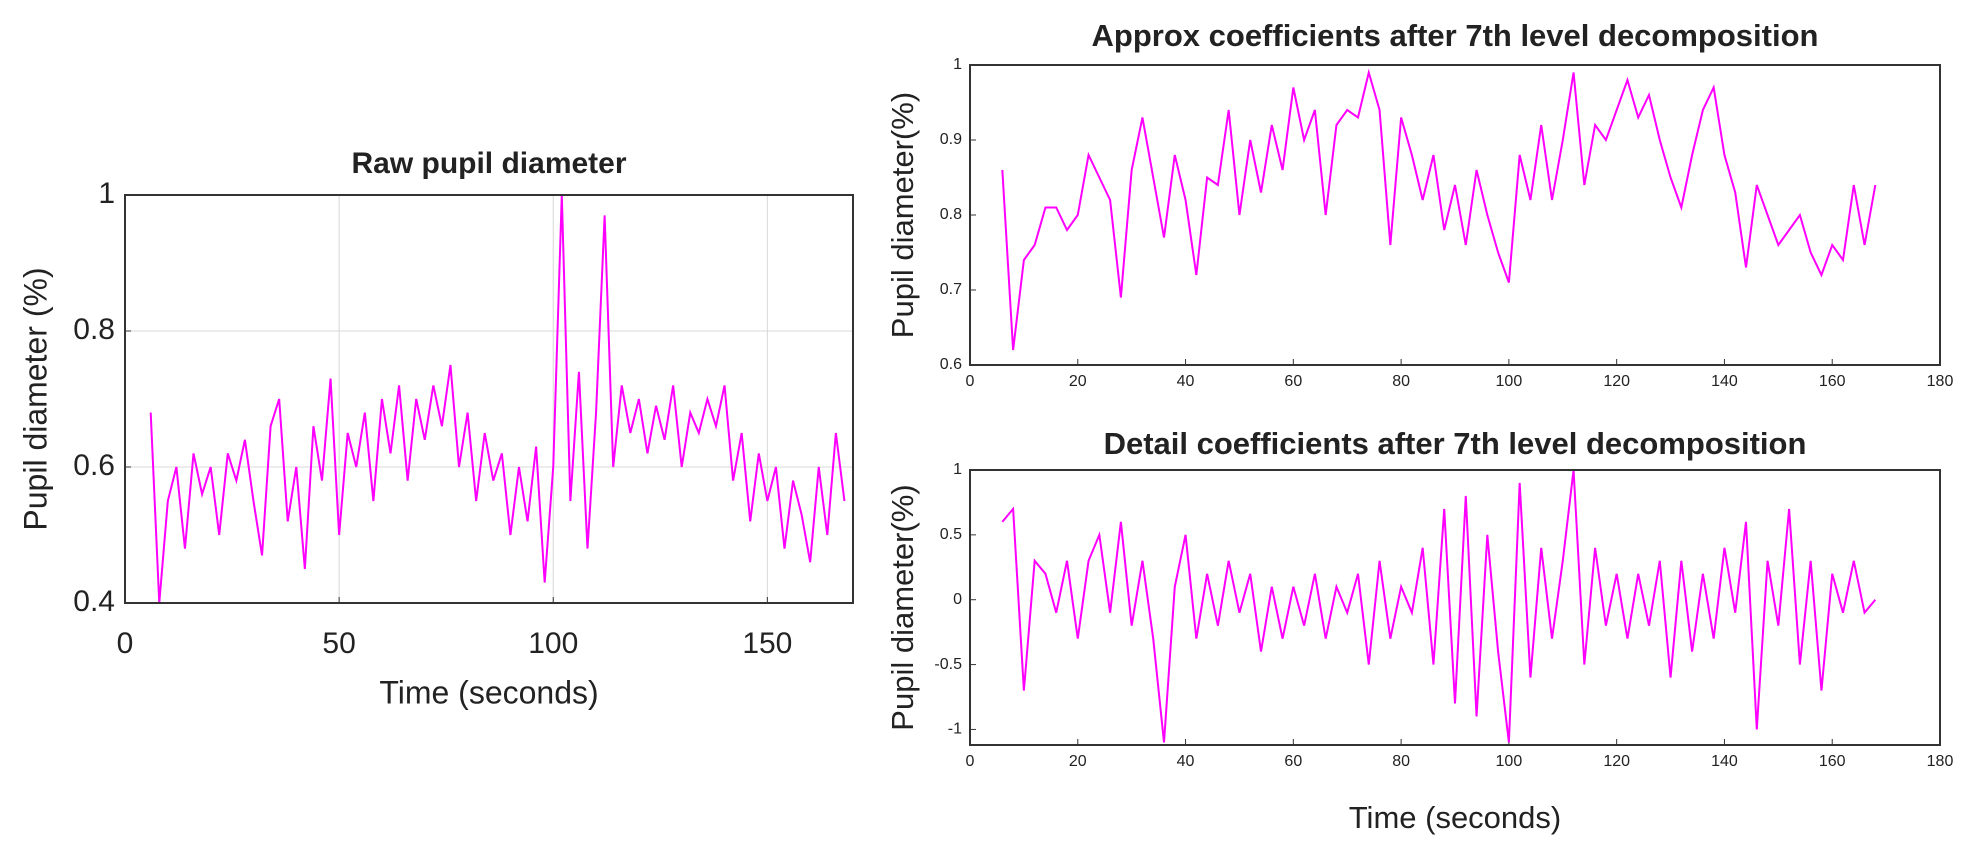  Describe the element at coordinates (767, 643) in the screenshot. I see `x-tick-label: 150` at that location.